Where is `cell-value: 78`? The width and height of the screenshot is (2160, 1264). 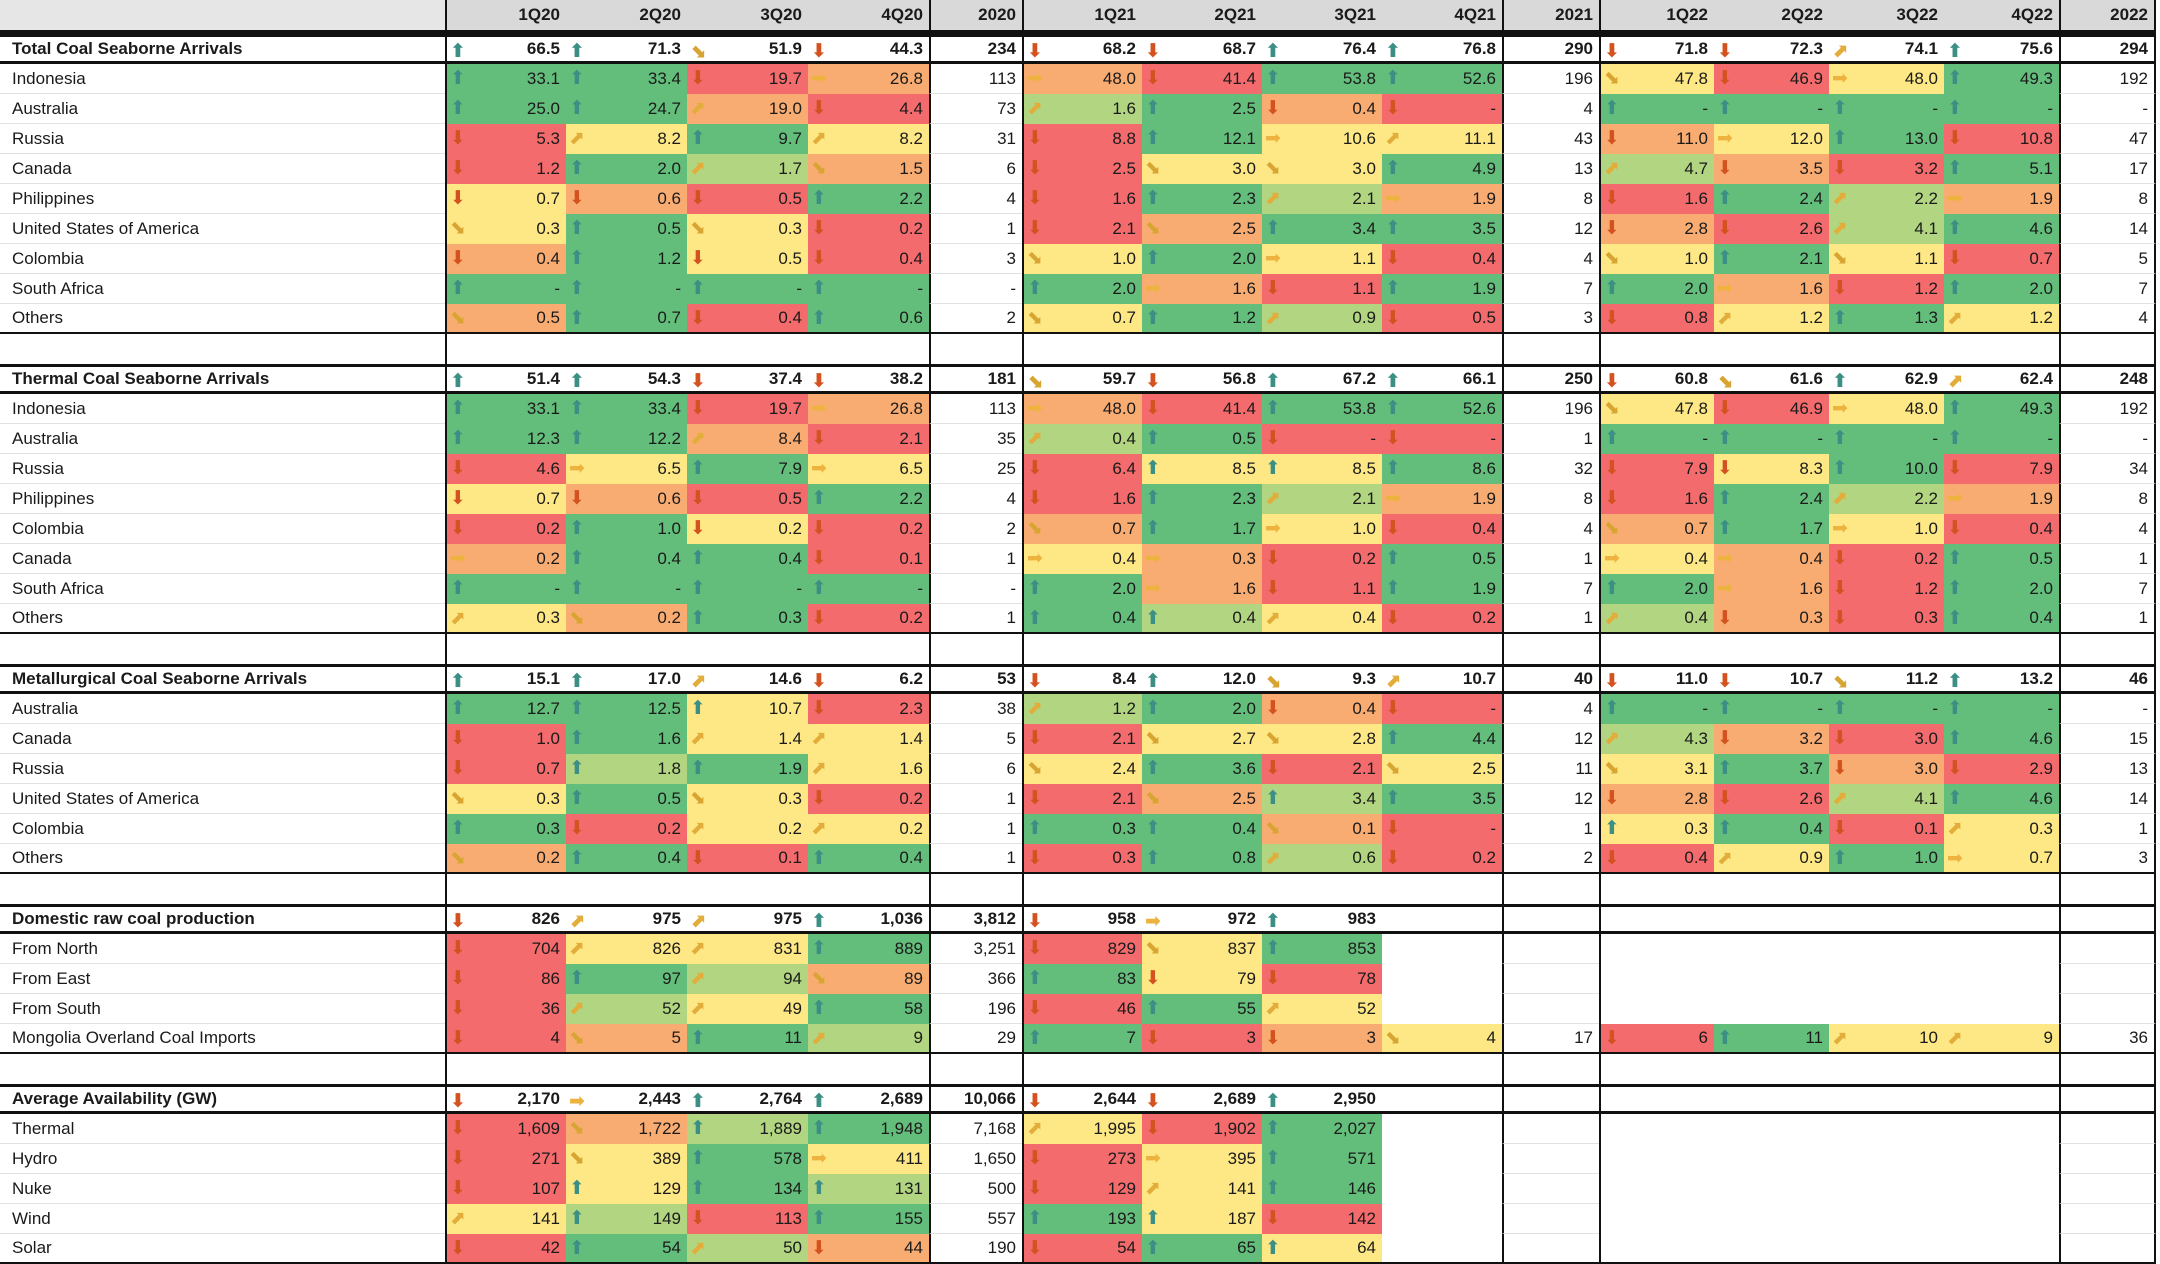
cell-value: 78 is located at coordinates (1366, 978).